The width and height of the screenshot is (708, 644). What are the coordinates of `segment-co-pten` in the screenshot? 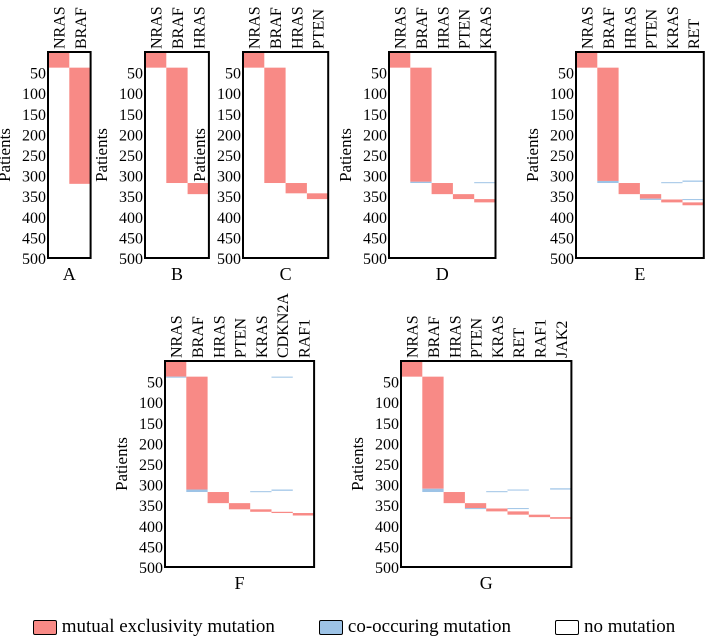 It's located at (650, 199).